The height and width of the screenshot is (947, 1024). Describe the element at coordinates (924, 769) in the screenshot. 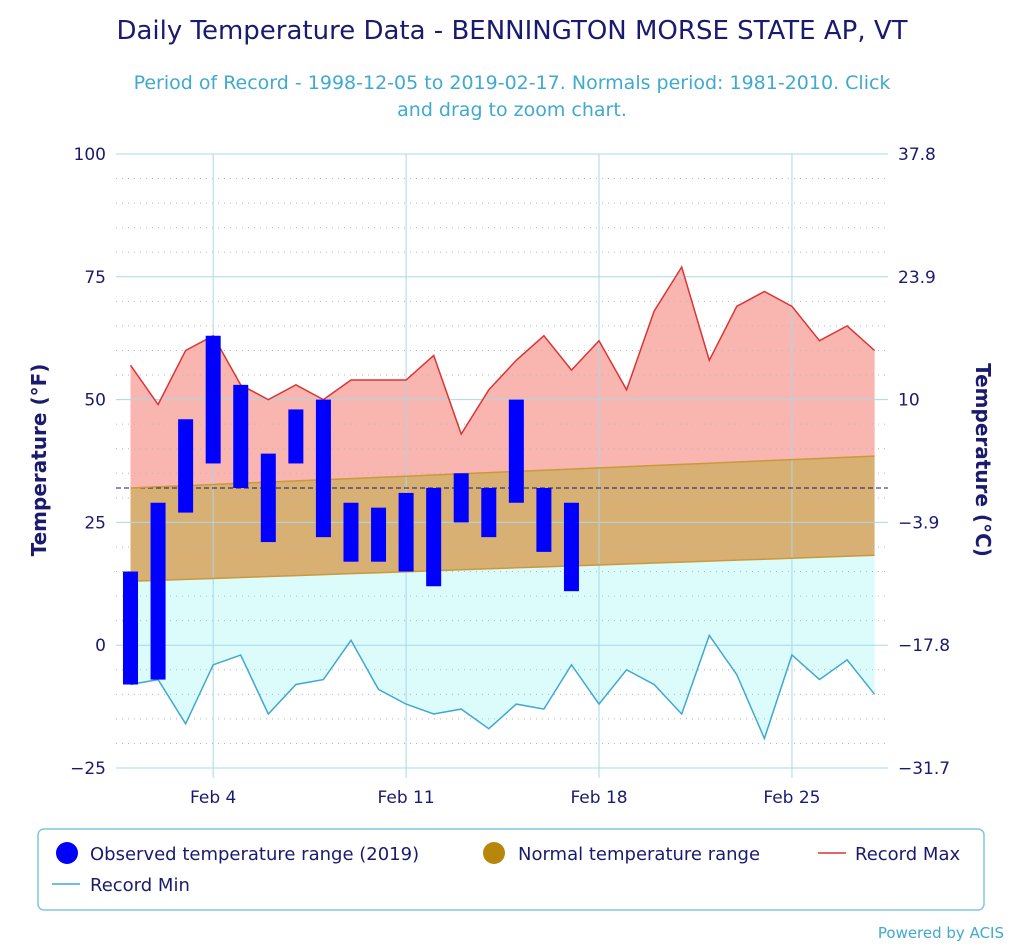

I see `y-tick-label-right: −31.7` at that location.